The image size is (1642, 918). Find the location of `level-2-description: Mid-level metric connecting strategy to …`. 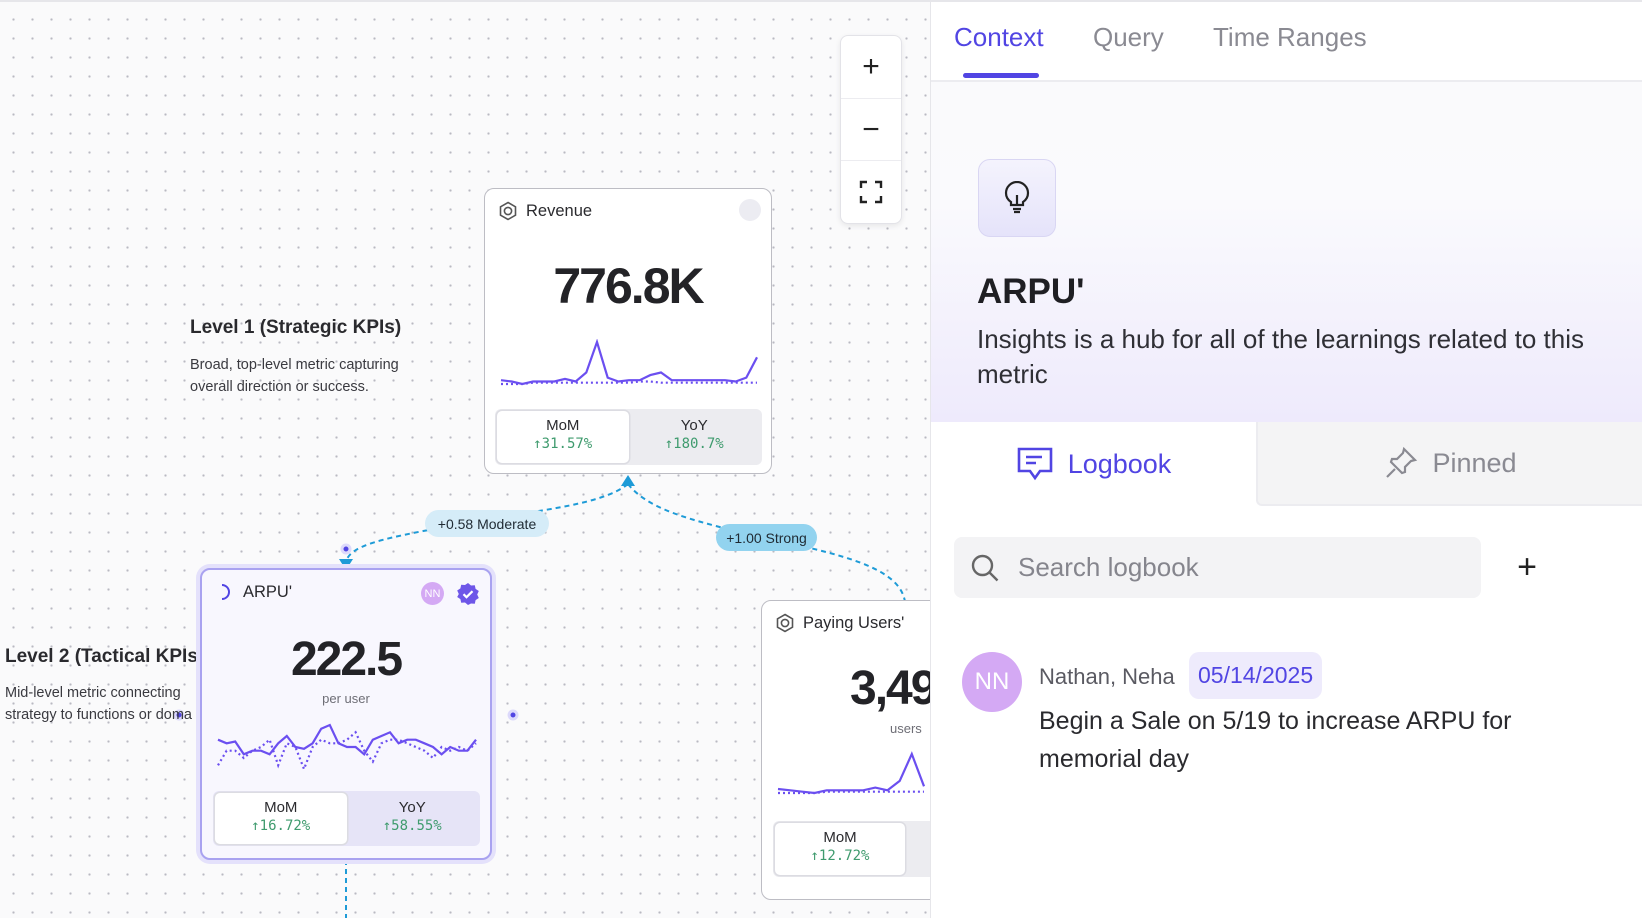

level-2-description: Mid-level metric connecting strategy to … is located at coordinates (98, 704).